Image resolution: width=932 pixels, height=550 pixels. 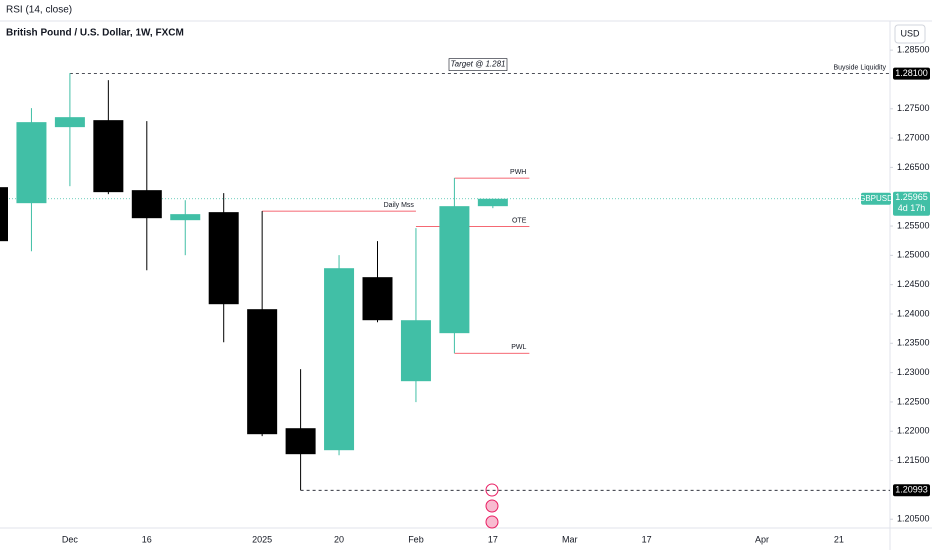 I want to click on zone-label: PWL, so click(x=518, y=347).